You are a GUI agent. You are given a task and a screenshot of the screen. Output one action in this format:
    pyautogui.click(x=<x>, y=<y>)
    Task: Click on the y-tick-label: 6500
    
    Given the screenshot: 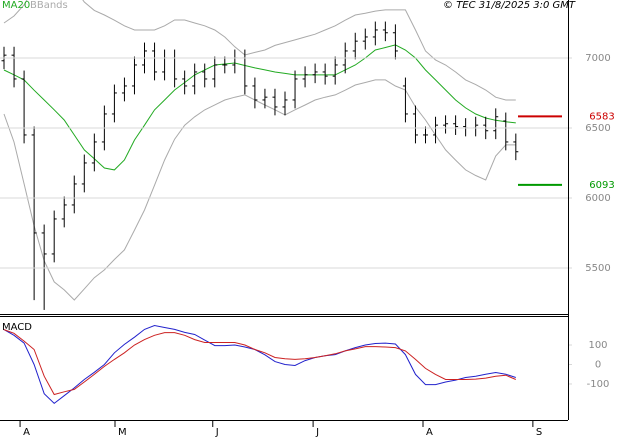 What is the action you would take?
    pyautogui.click(x=597, y=128)
    